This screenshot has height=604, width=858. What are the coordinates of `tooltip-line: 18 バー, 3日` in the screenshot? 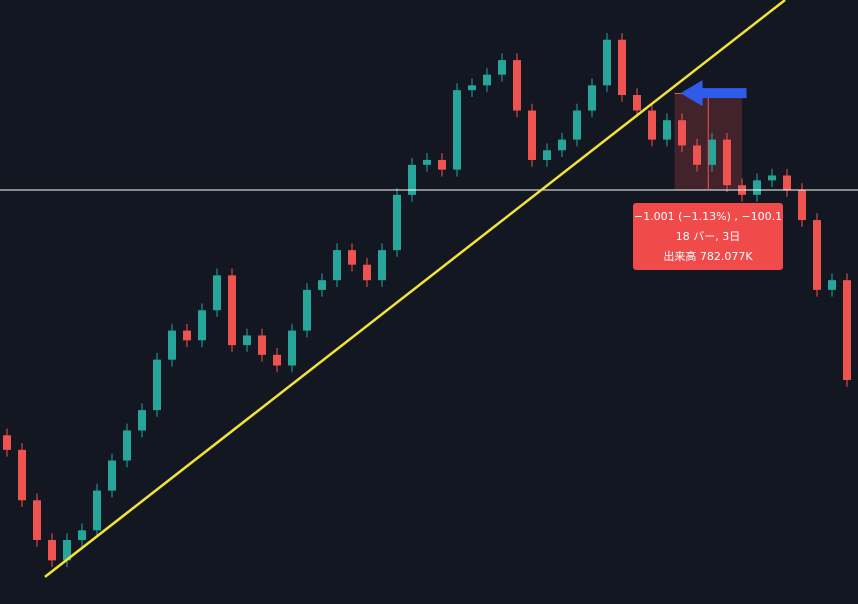 It's located at (708, 236).